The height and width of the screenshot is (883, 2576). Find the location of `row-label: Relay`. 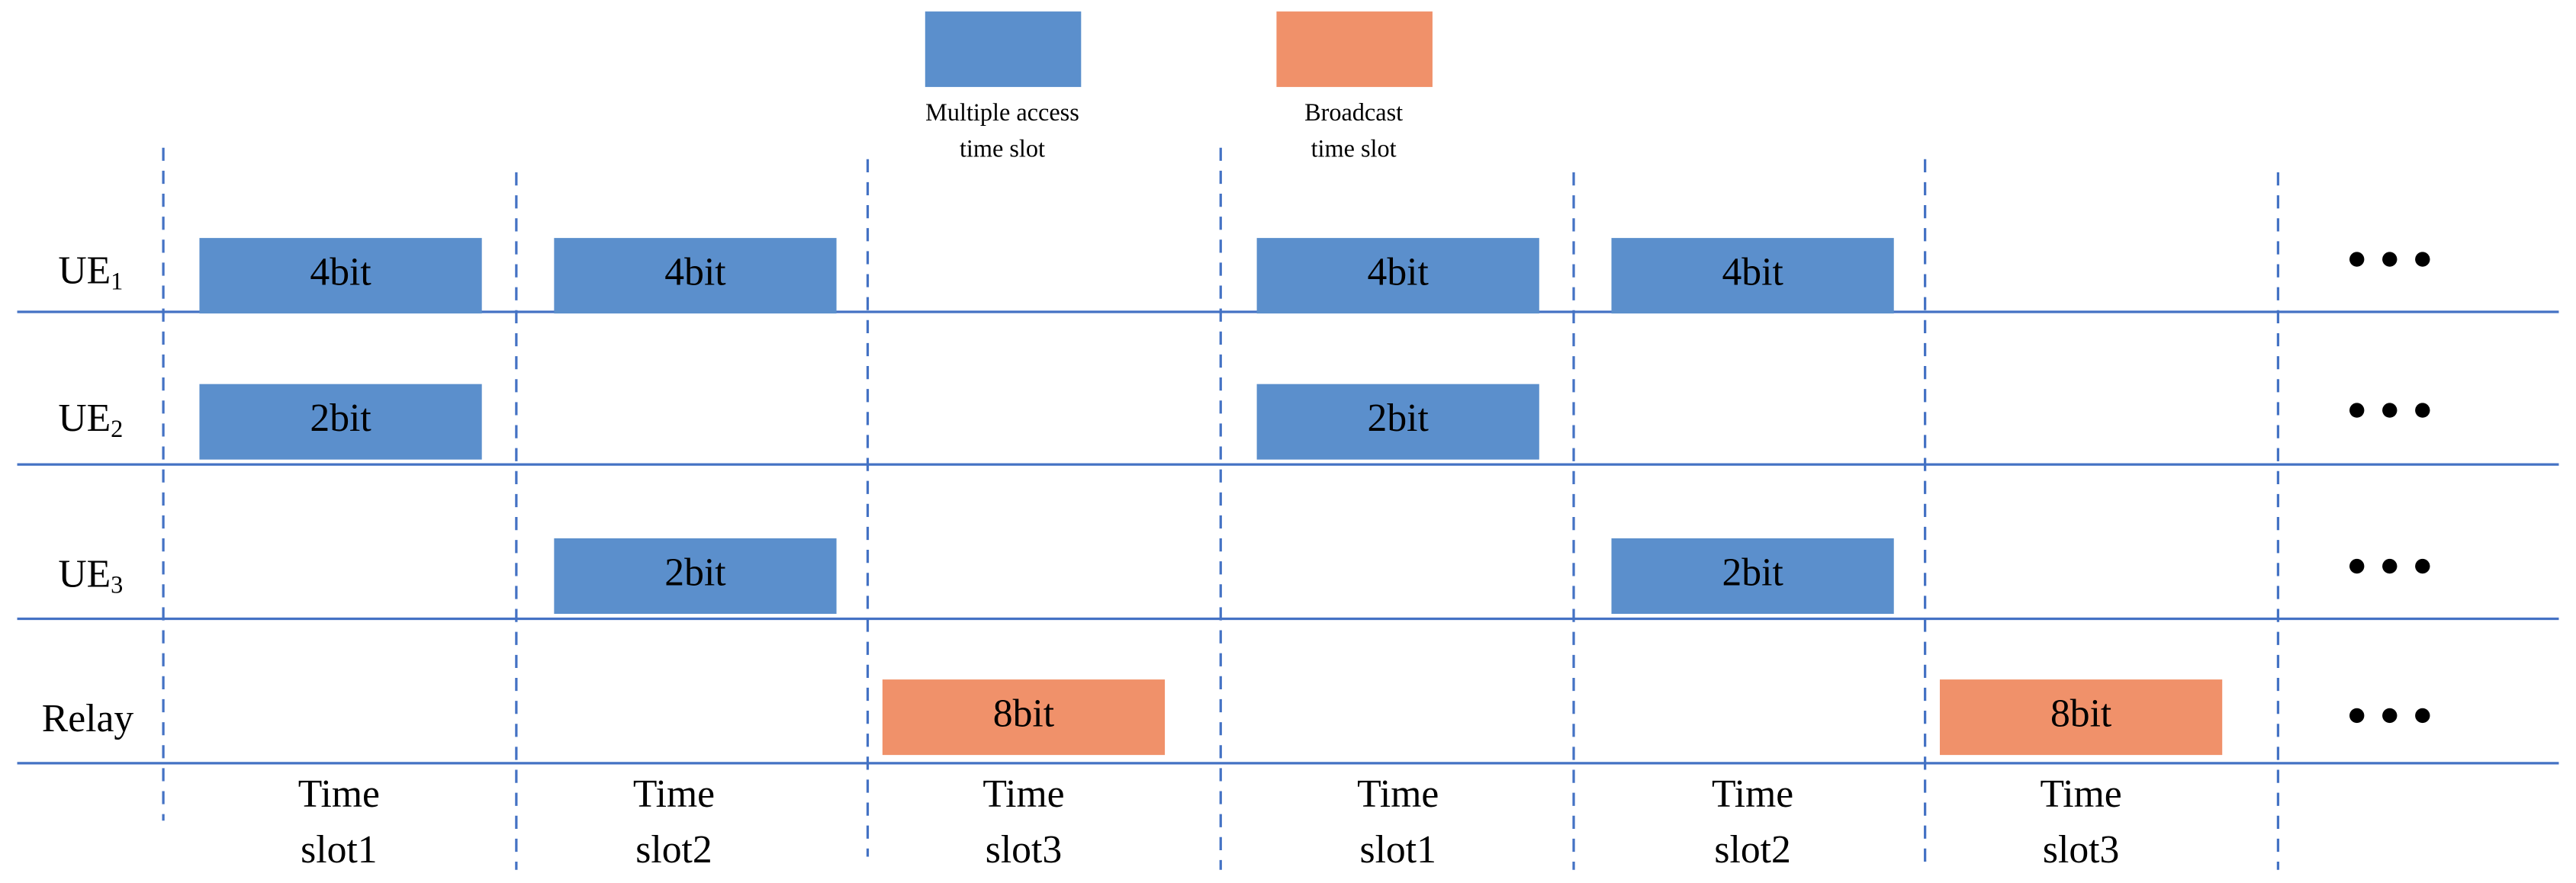

row-label: Relay is located at coordinates (88, 718).